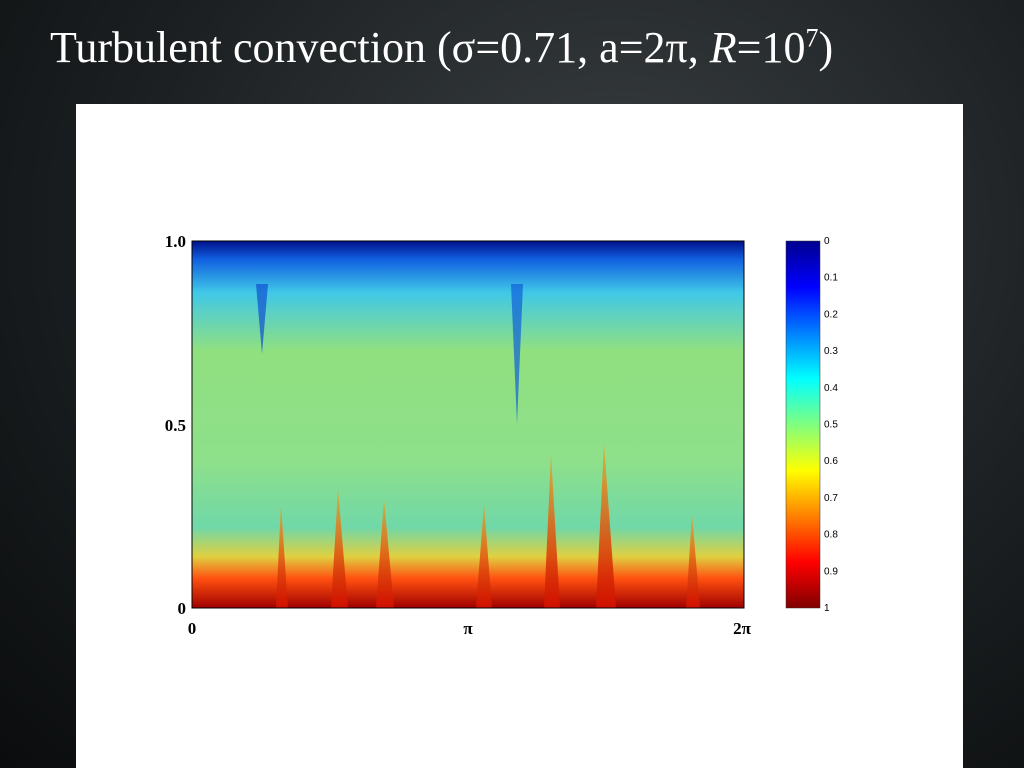 This screenshot has width=1024, height=768. I want to click on colorbar-label: 0.9, so click(831, 571).